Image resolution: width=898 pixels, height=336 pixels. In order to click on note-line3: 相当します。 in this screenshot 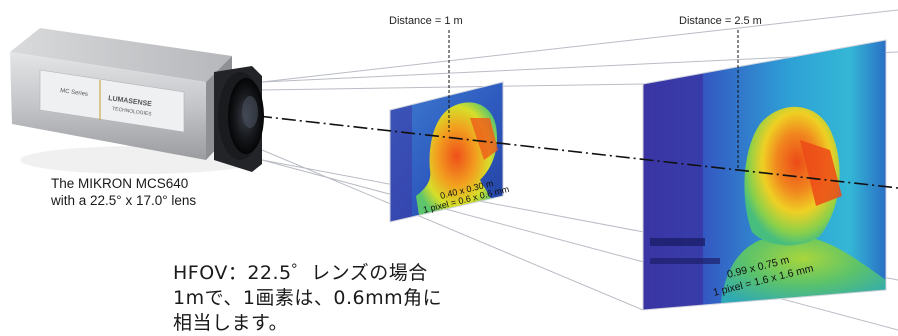, I will do `click(231, 323)`.